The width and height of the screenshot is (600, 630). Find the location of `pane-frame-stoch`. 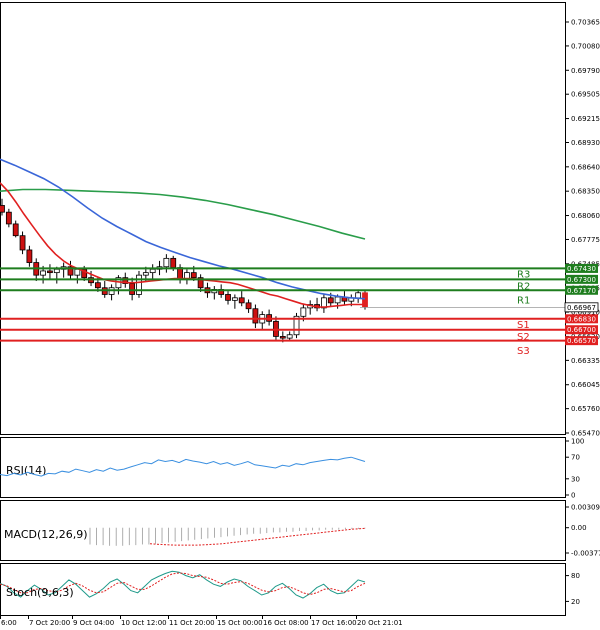

pane-frame-stoch is located at coordinates (283, 589).